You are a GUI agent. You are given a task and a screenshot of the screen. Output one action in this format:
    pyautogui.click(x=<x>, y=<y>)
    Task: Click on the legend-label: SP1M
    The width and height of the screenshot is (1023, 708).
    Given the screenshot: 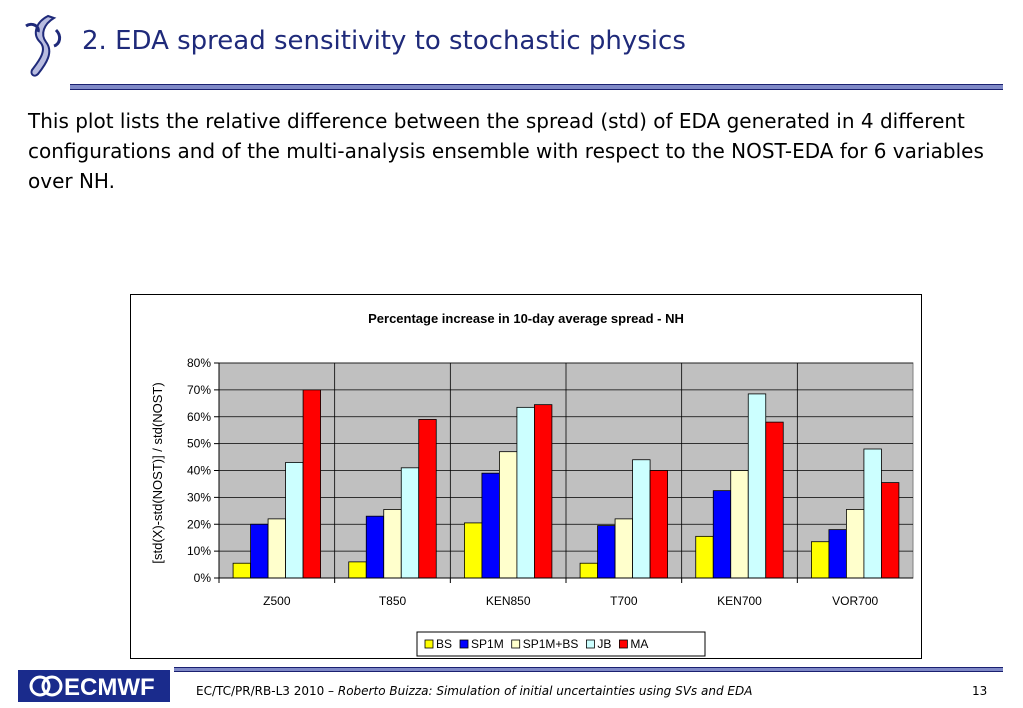 What is the action you would take?
    pyautogui.click(x=487, y=644)
    